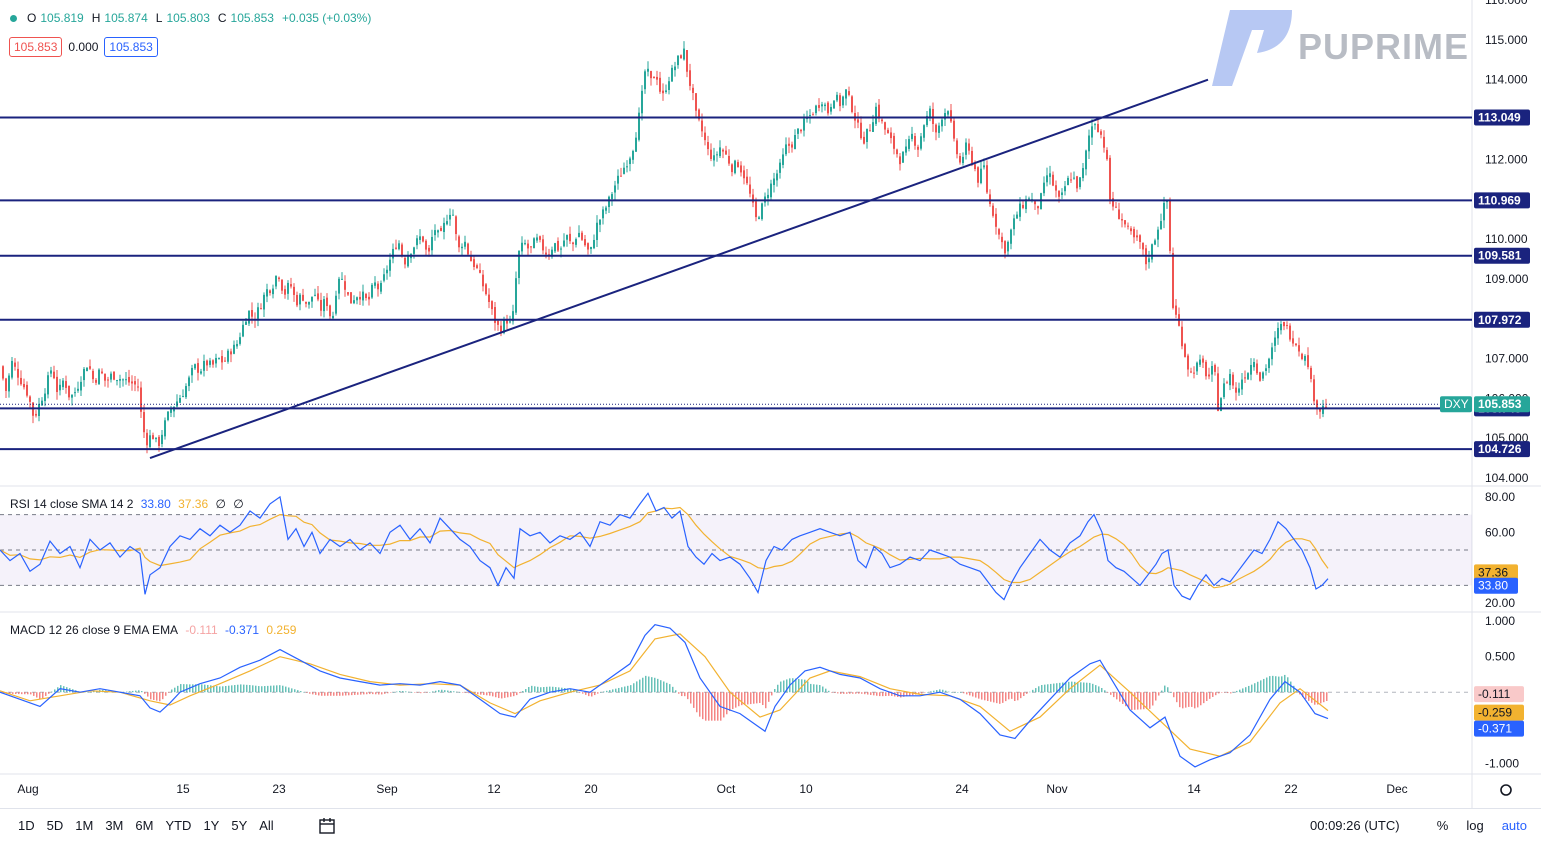 The image size is (1541, 844). Describe the element at coordinates (83, 47) in the screenshot. I see `bid-ask-boxes: 105.853 0.000 105.853` at that location.